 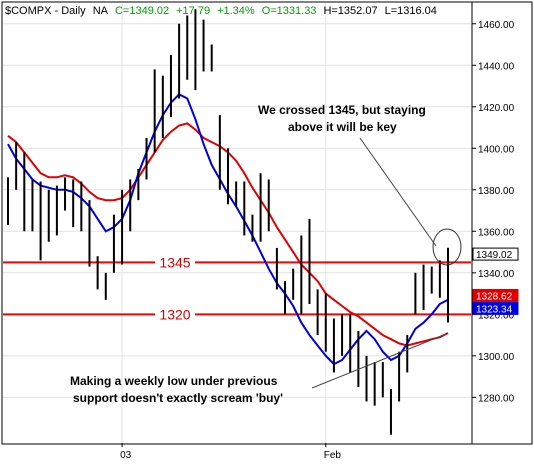 What do you see at coordinates (350, 11) in the screenshot?
I see `header-field: H=1352.07` at bounding box center [350, 11].